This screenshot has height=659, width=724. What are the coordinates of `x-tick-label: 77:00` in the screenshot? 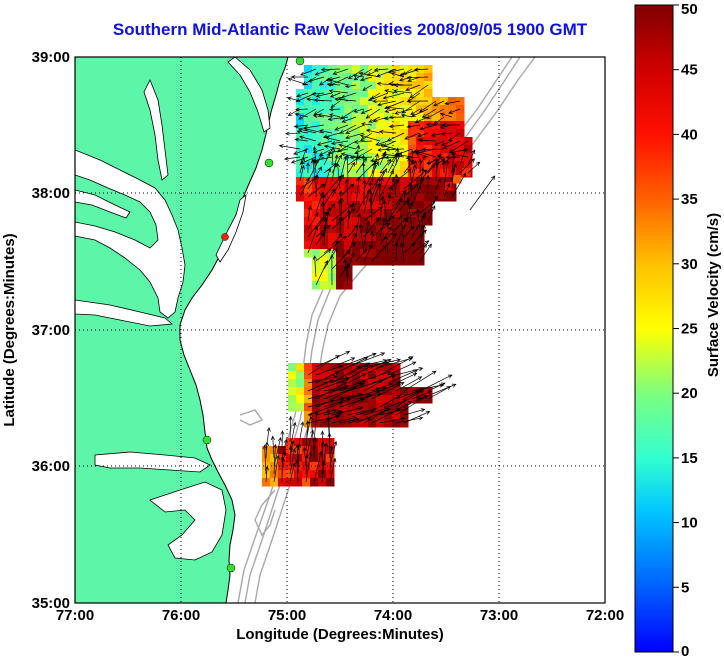 It's located at (75, 615).